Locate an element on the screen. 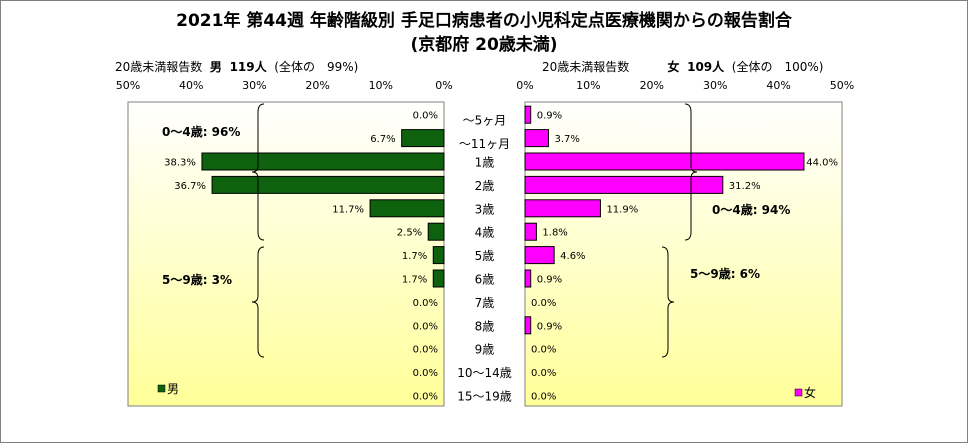 The height and width of the screenshot is (443, 968). right-annotation-5-9: 5～9歳: 6% is located at coordinates (725, 273).